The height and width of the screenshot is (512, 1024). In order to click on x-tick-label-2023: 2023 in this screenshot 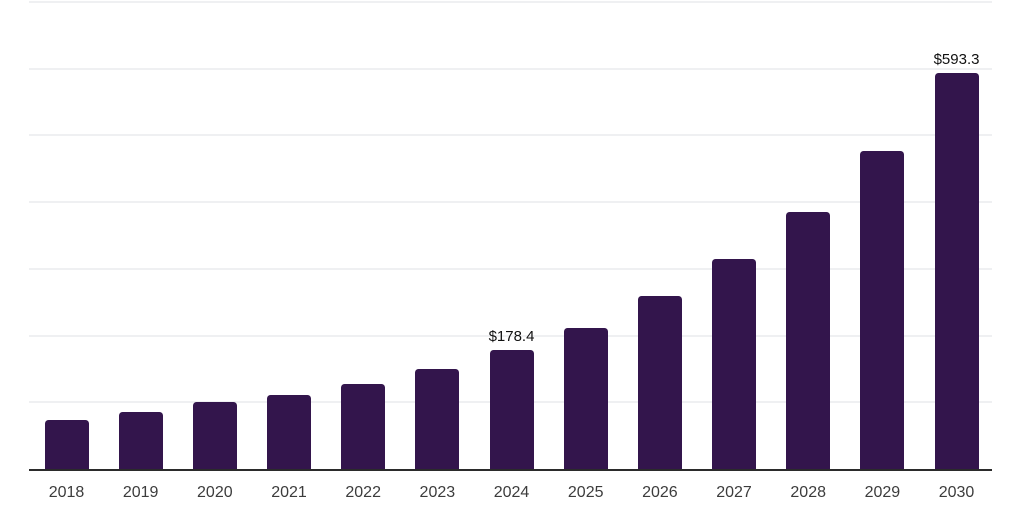, I will do `click(437, 492)`.